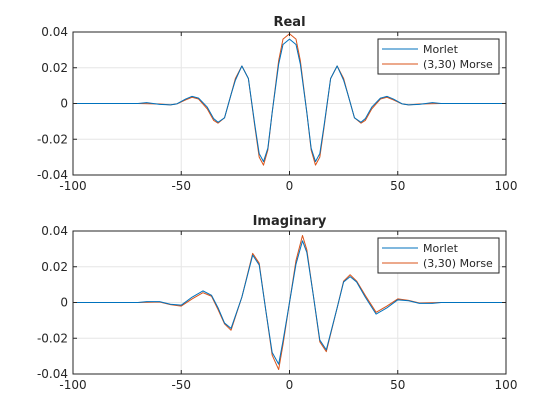 The height and width of the screenshot is (420, 560). I want to click on chart-title: Imaginary, so click(290, 221).